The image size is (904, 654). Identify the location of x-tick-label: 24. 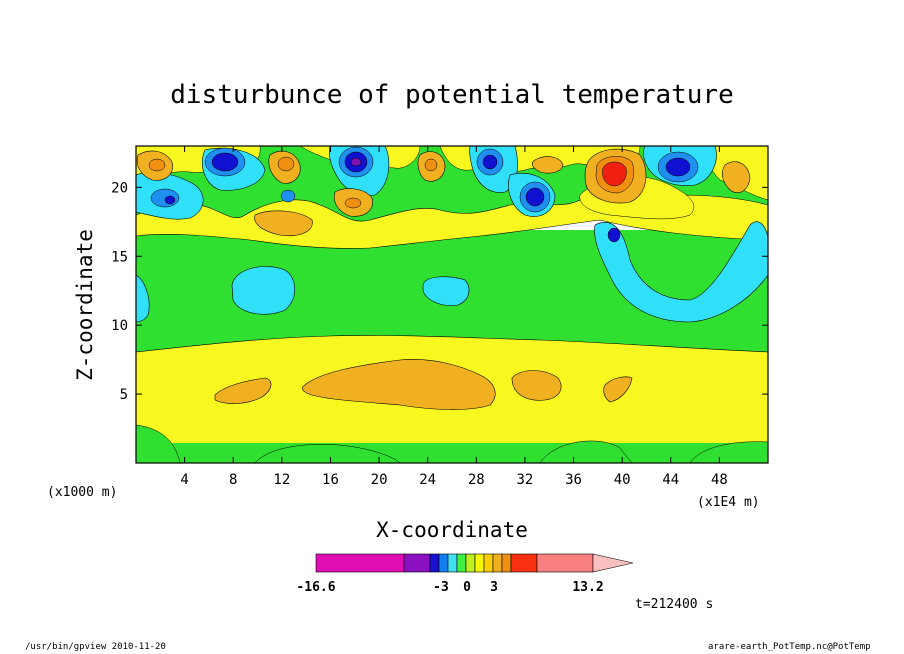
(427, 480).